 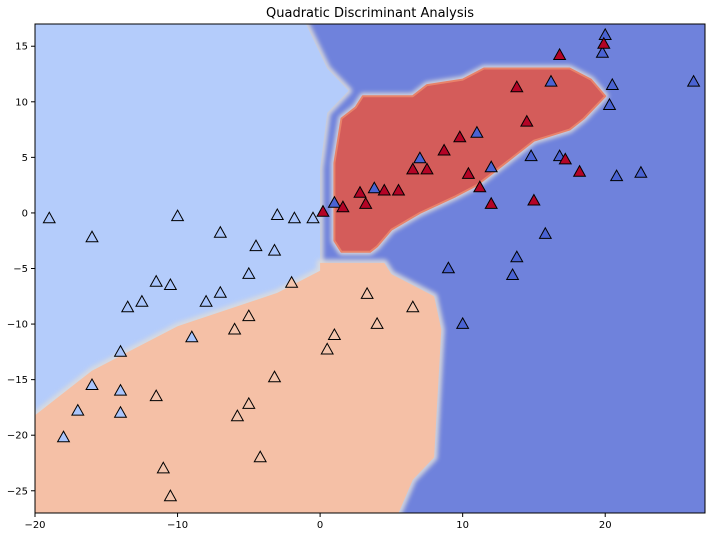 What do you see at coordinates (17, 436) in the screenshot?
I see `y-tick-label: −20` at bounding box center [17, 436].